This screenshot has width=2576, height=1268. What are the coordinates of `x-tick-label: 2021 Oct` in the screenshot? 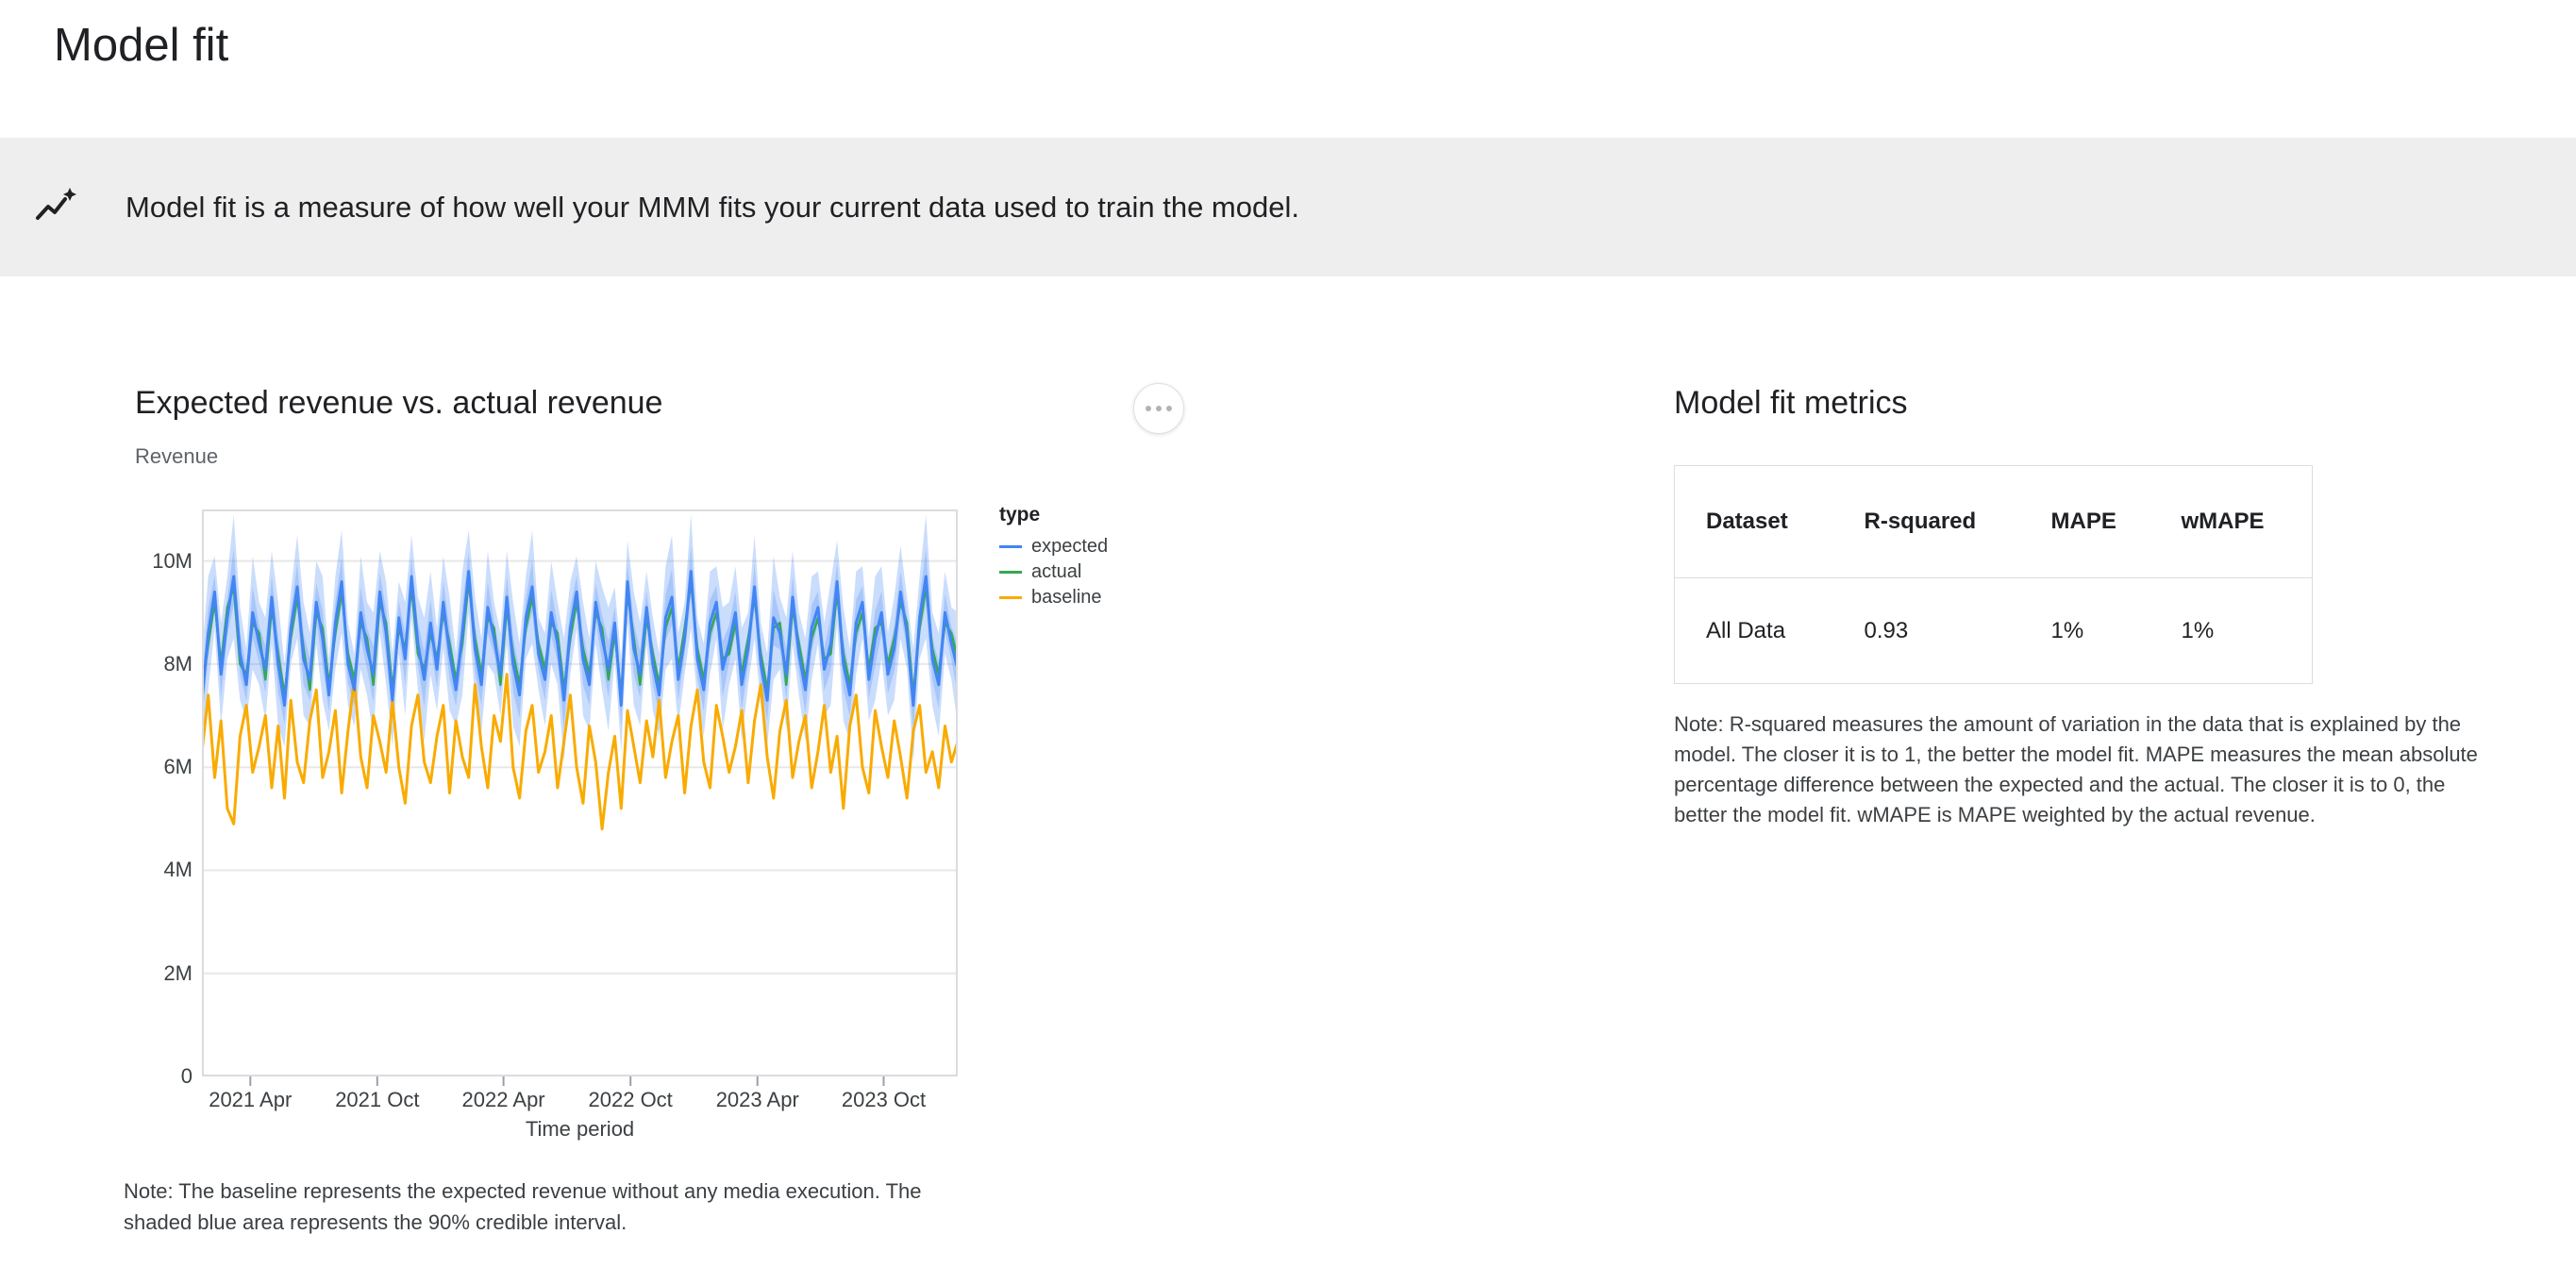 It's located at (377, 1099).